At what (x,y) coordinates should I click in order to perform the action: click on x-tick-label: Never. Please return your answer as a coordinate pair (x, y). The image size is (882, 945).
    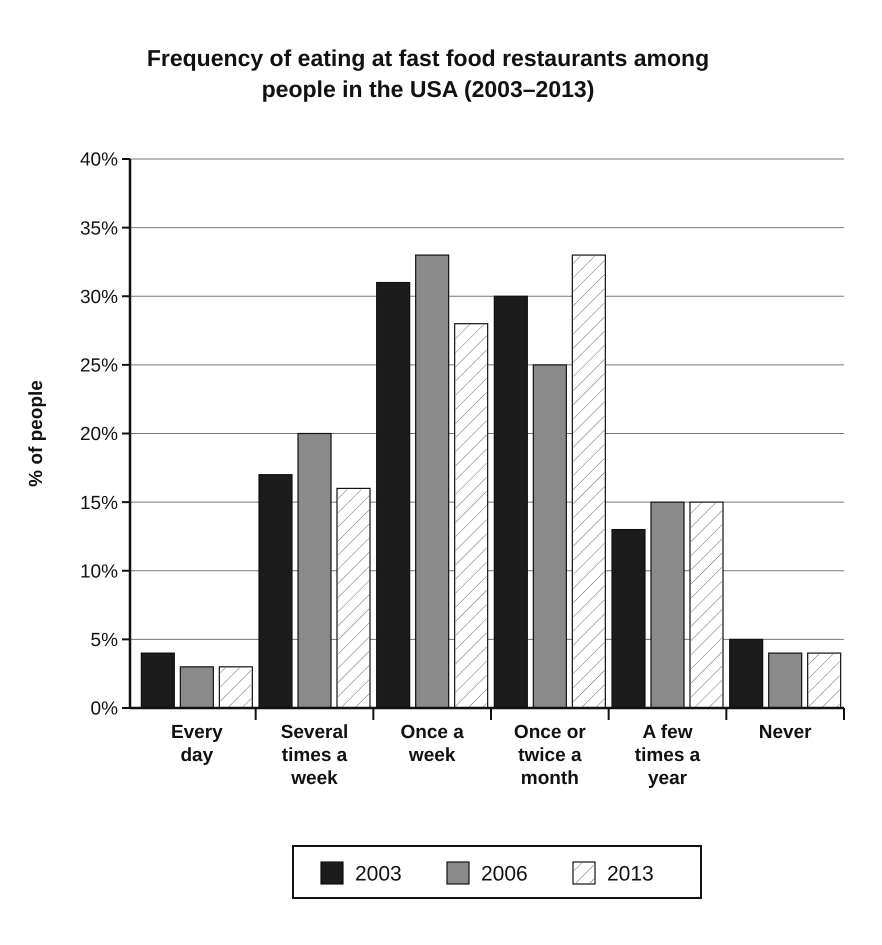
    Looking at the image, I should click on (785, 732).